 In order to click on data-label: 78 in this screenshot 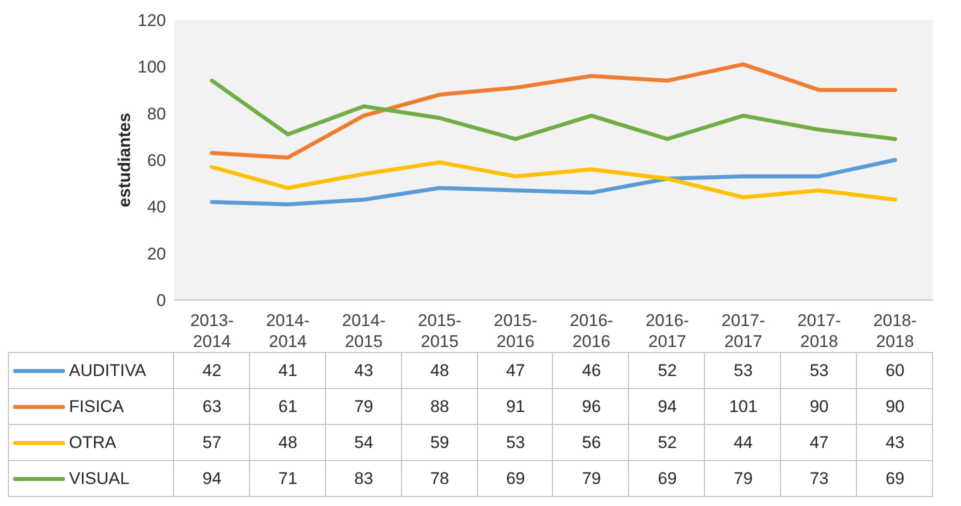, I will do `click(440, 478)`.